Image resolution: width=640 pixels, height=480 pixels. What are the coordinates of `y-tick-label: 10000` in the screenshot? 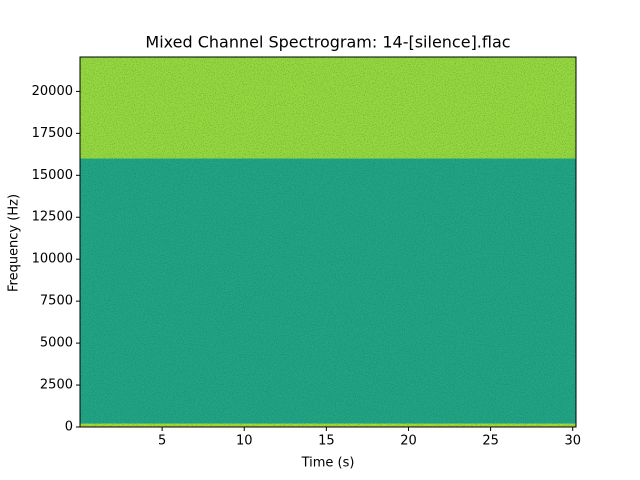 It's located at (52, 259).